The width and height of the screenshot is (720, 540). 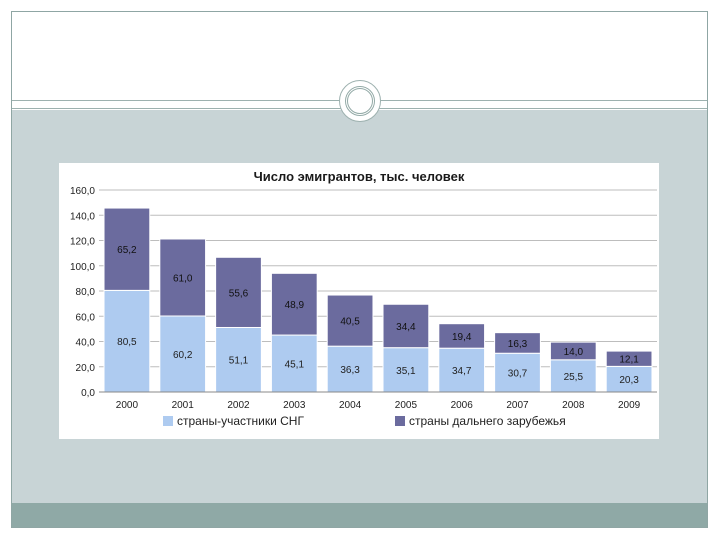 I want to click on data-label-cis: 51,1, so click(x=239, y=361).